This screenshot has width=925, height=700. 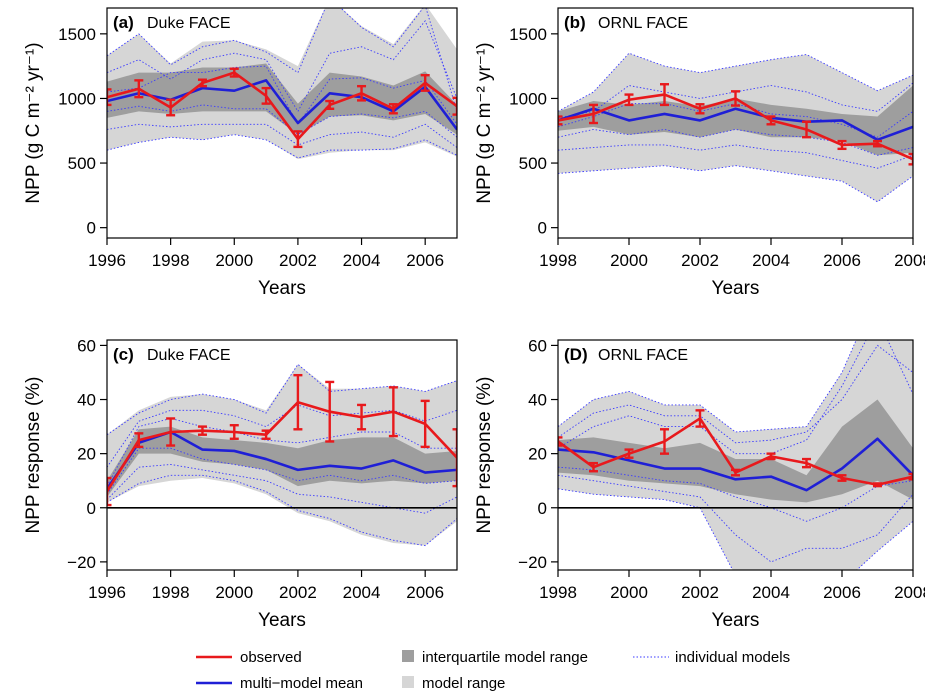 I want to click on legend-label: interquartile model range, so click(x=505, y=657).